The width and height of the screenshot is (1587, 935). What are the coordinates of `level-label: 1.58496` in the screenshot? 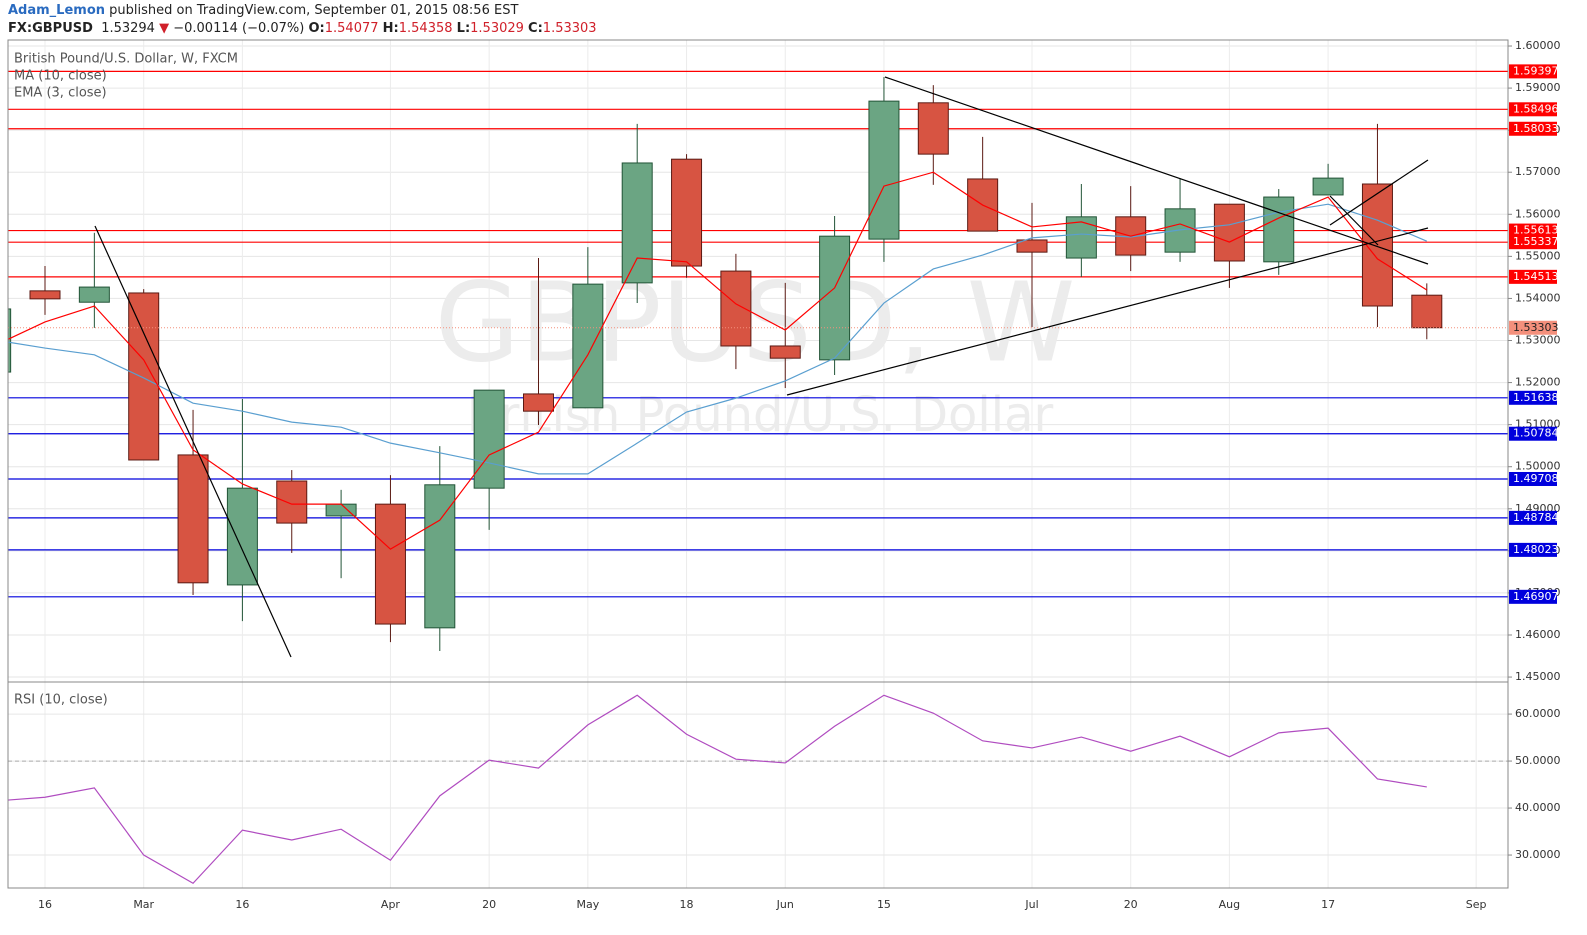 It's located at (1536, 108).